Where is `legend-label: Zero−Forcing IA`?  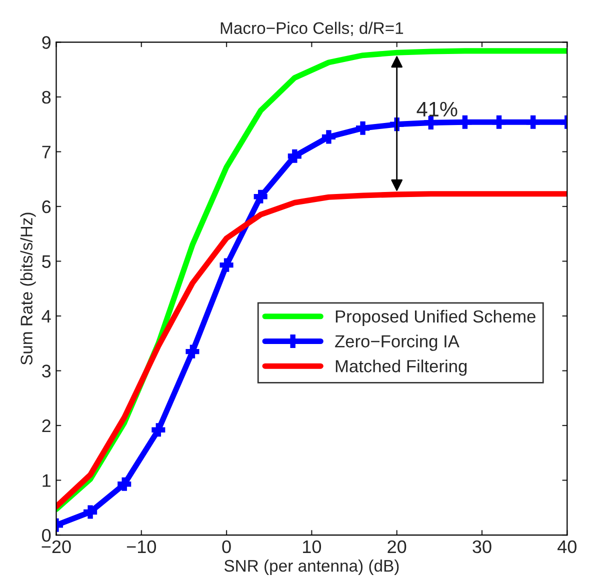 legend-label: Zero−Forcing IA is located at coordinates (397, 342).